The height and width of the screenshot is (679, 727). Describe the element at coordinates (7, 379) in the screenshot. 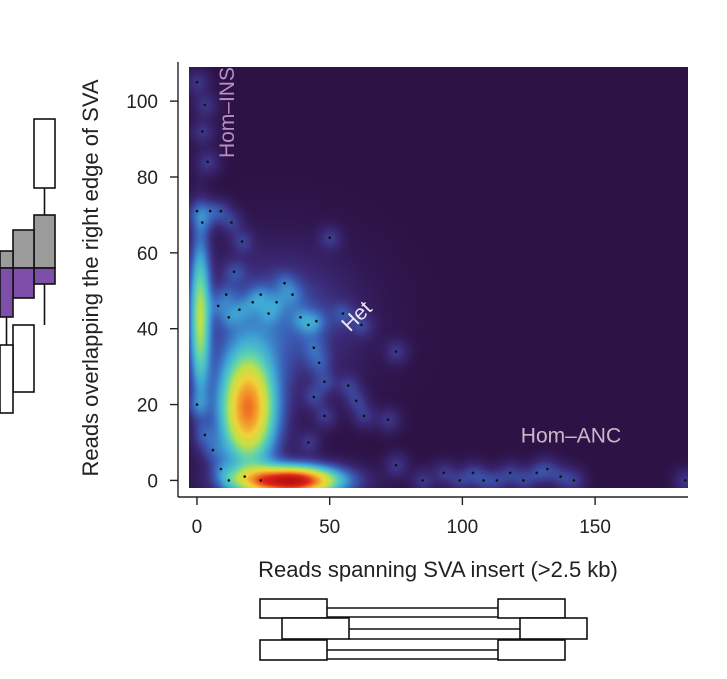

I see `left-box-low` at that location.